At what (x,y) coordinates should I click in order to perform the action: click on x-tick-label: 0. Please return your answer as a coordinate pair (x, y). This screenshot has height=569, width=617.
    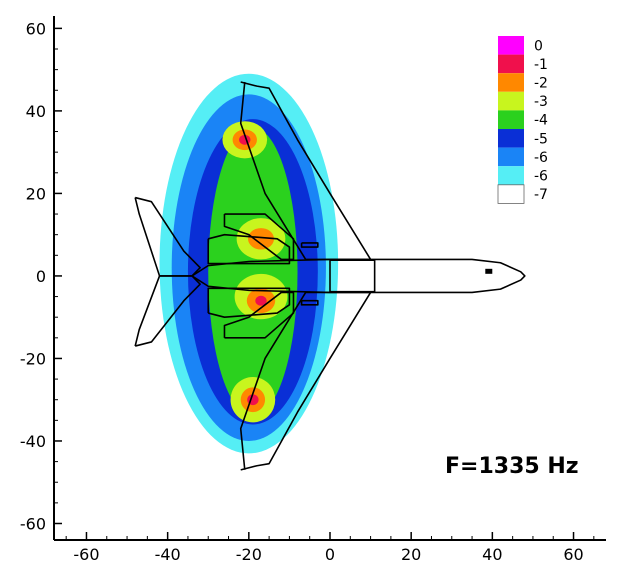
    Looking at the image, I should click on (330, 554).